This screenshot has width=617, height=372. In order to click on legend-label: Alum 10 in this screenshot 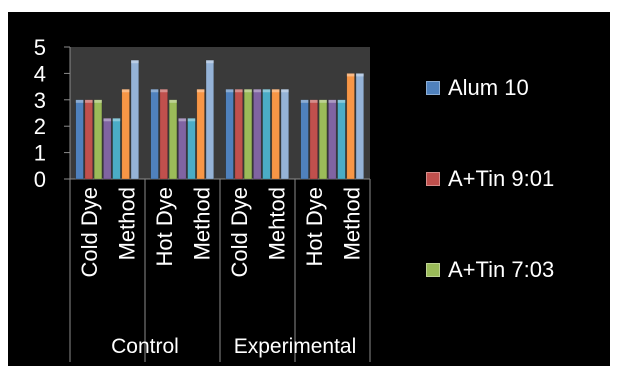, I will do `click(488, 87)`.